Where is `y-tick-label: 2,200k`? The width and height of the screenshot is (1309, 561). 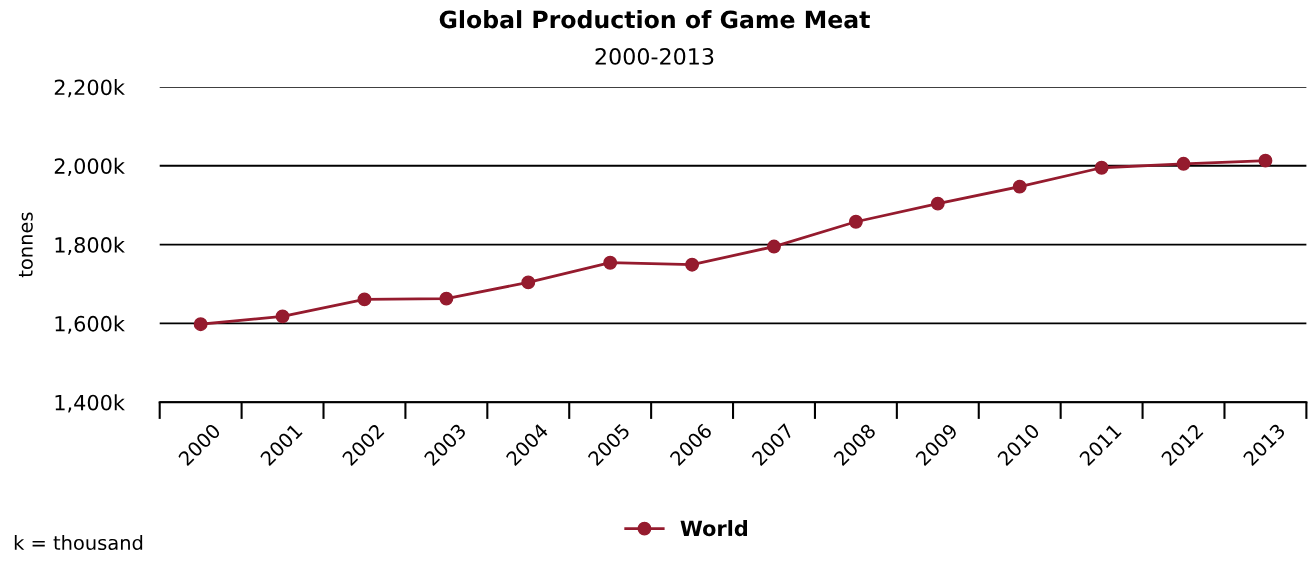 y-tick-label: 2,200k is located at coordinates (89, 88).